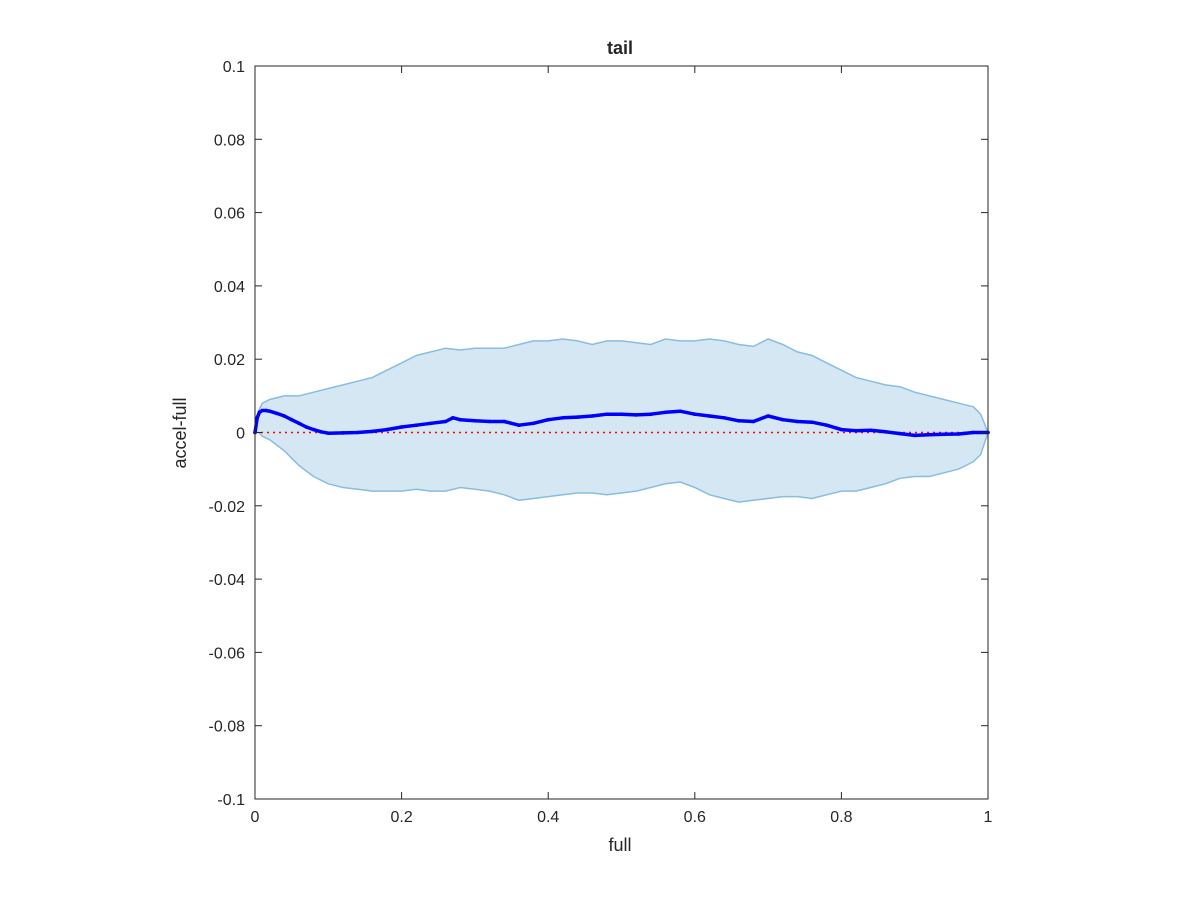  What do you see at coordinates (255, 817) in the screenshot?
I see `x-tick-label: 0` at bounding box center [255, 817].